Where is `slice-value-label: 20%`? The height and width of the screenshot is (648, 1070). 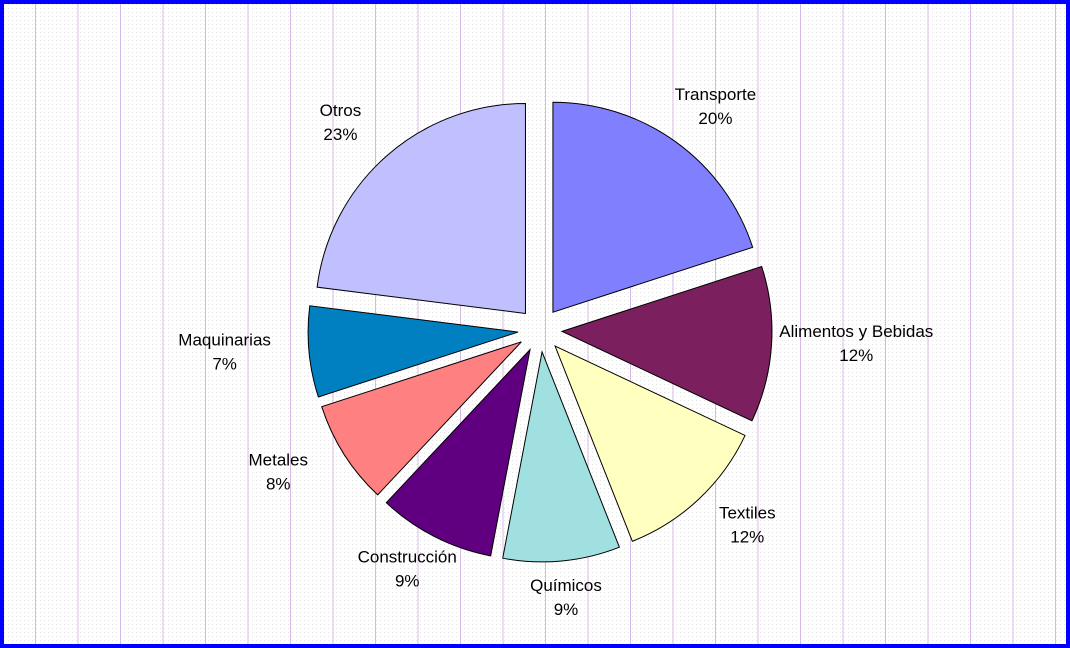 slice-value-label: 20% is located at coordinates (715, 118).